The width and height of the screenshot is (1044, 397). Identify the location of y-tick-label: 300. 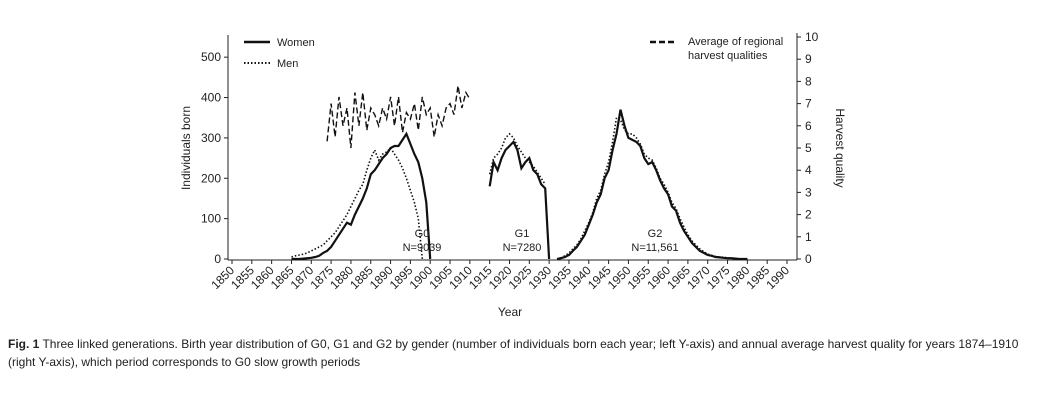
(211, 138).